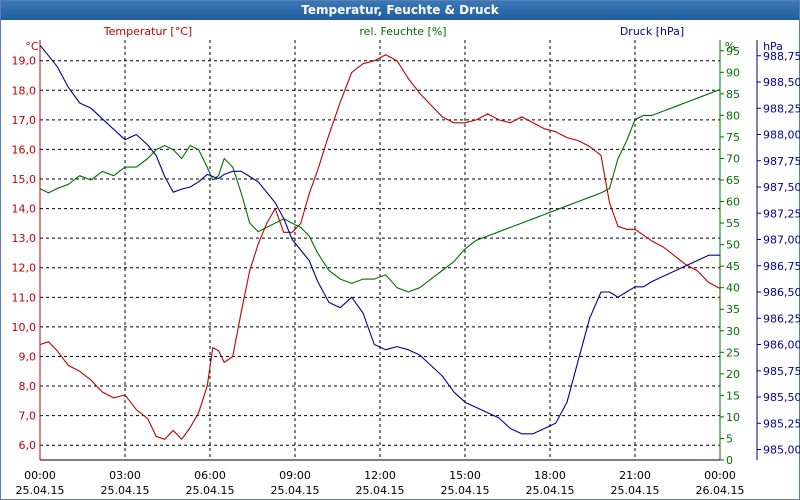  I want to click on pressure-tick-label: 988,75, so click(781, 56).